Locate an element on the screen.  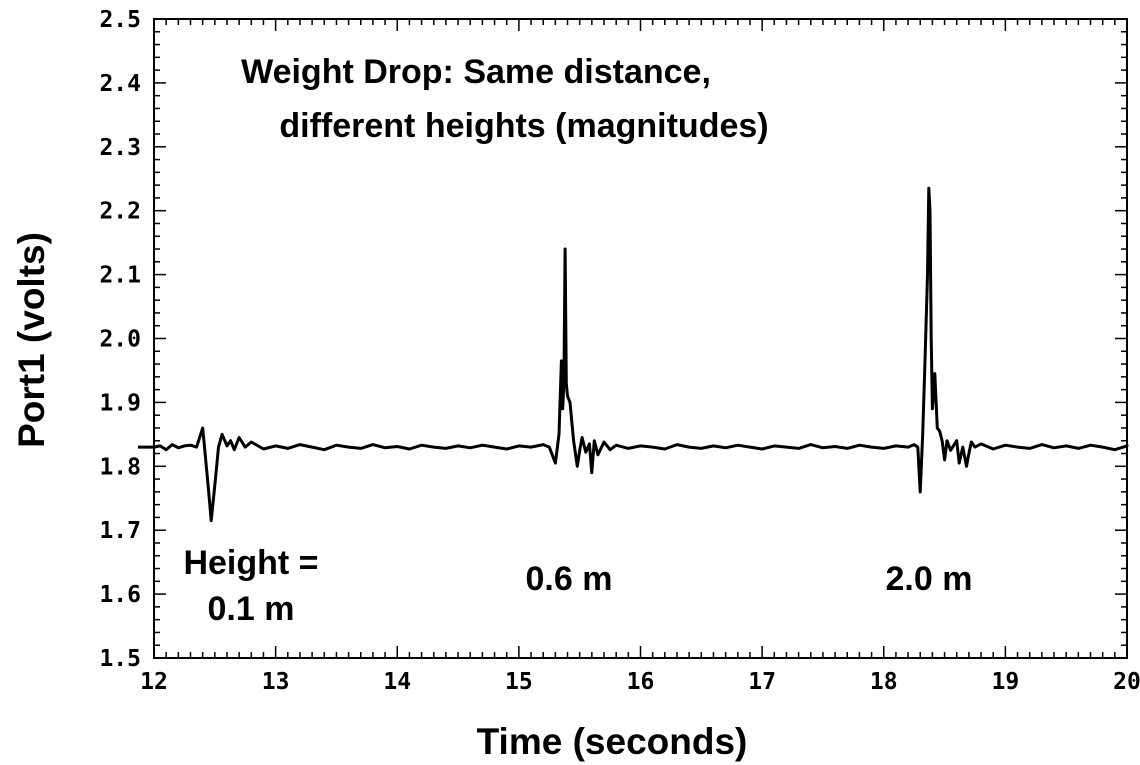
x-tick-label: 18 is located at coordinates (884, 682).